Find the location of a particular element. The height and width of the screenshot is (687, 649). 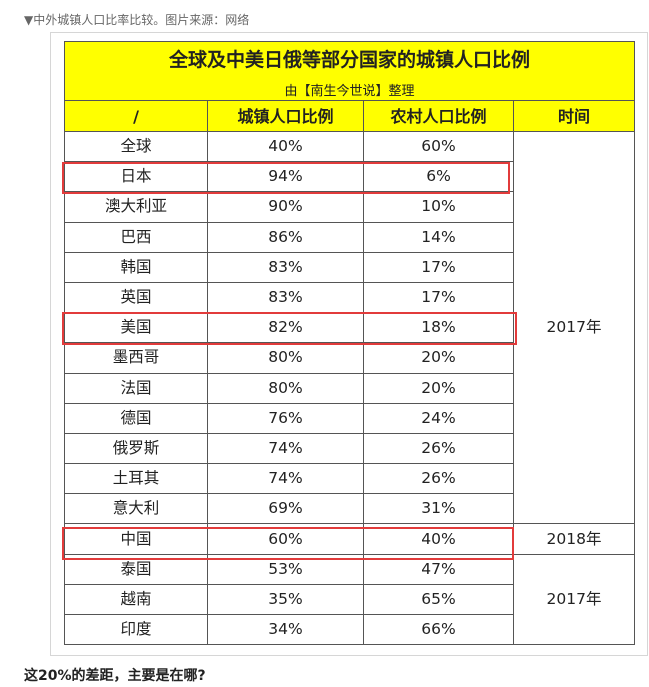

table-title-row: 全球及中美日俄等部分国家的城镇人口比例 由【南生今世说】整理 is located at coordinates (349, 71).